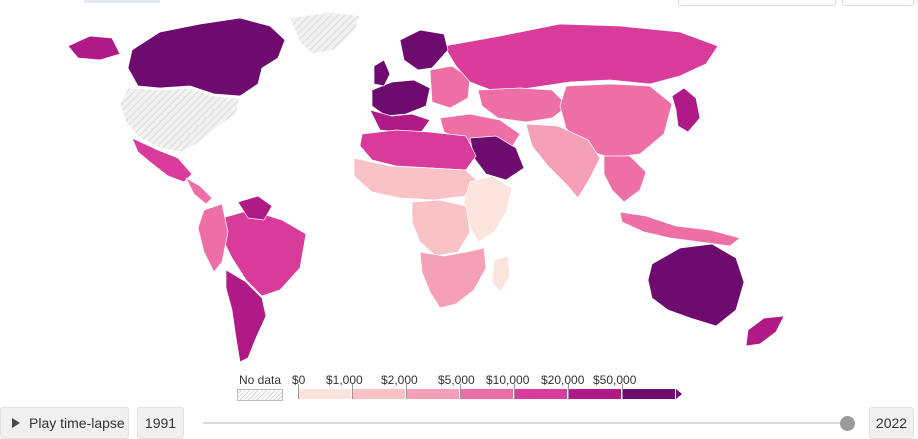  What do you see at coordinates (246, 316) in the screenshot?
I see `region-argentina-chile` at bounding box center [246, 316].